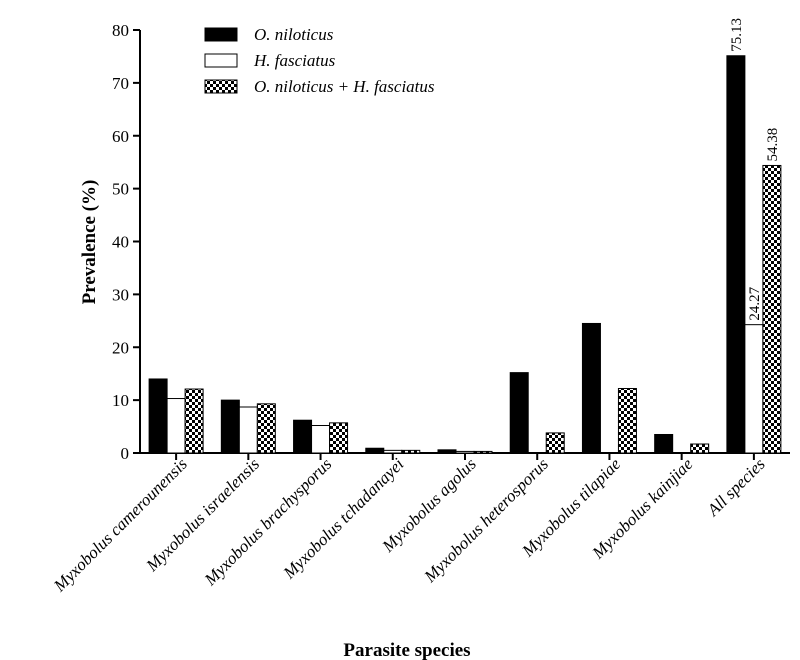  I want to click on x-tick-label: Myxobolus heterosporus, so click(486, 520).